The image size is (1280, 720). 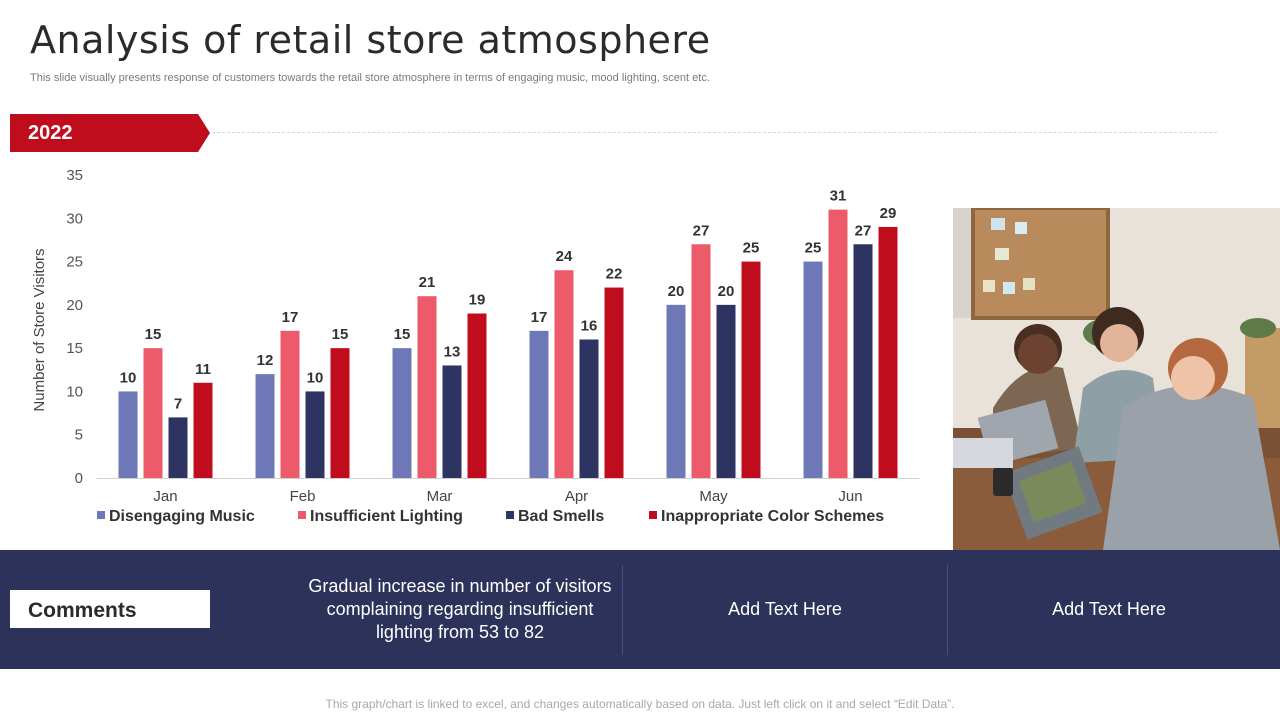 What do you see at coordinates (1116, 379) in the screenshot?
I see `people-meeting-photo` at bounding box center [1116, 379].